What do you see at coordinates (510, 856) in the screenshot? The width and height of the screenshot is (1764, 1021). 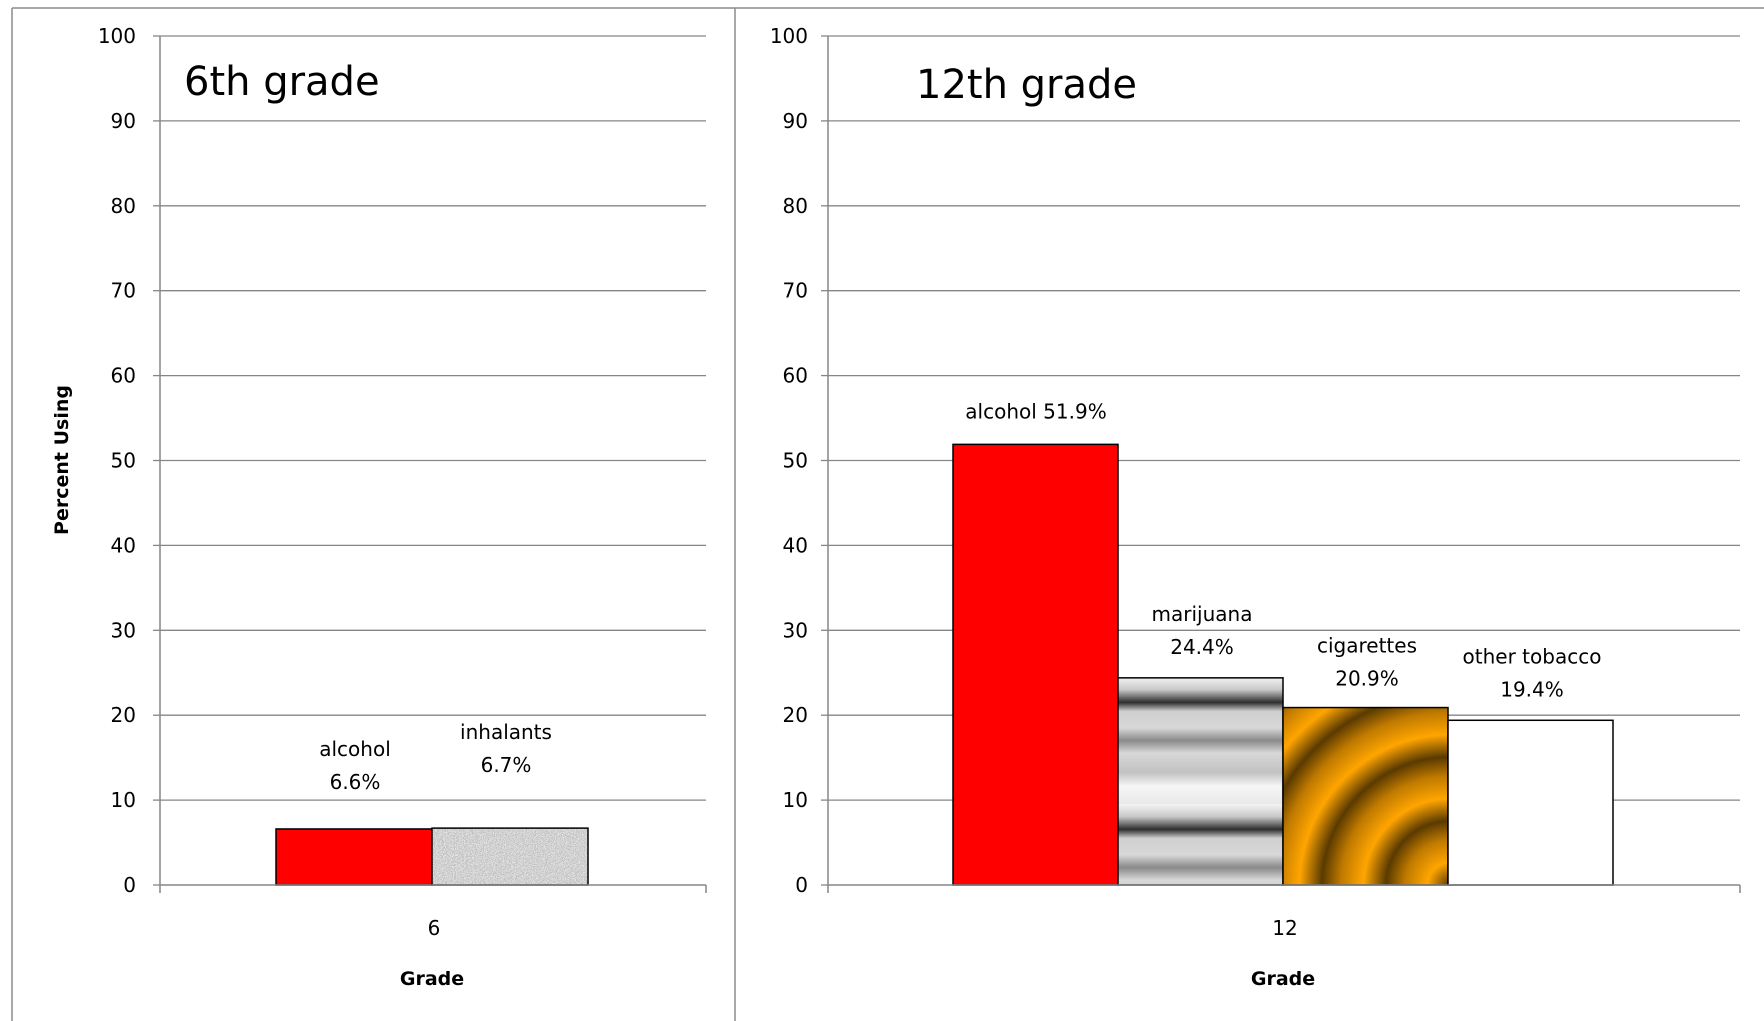 I see `bar-inhalants` at bounding box center [510, 856].